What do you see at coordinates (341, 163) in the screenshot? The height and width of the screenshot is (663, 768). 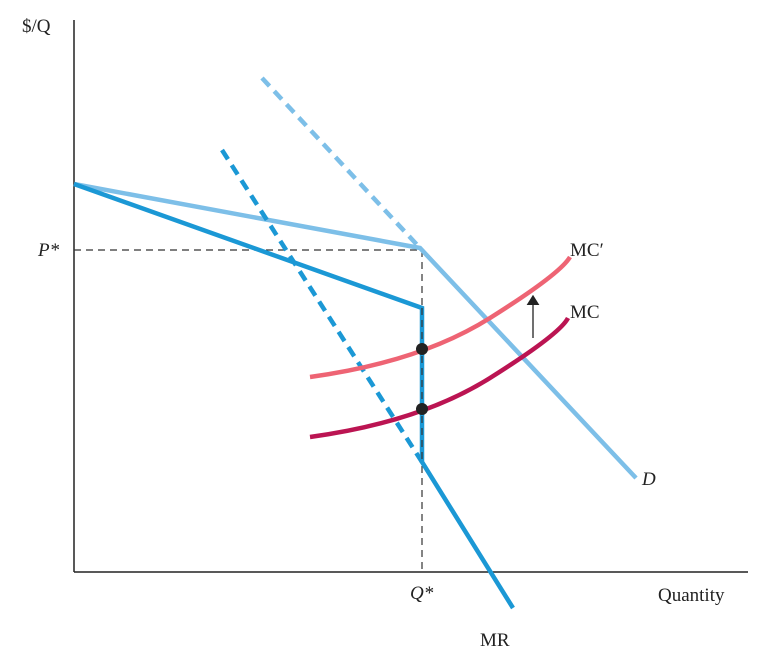 I see `demand-extension-dashed` at bounding box center [341, 163].